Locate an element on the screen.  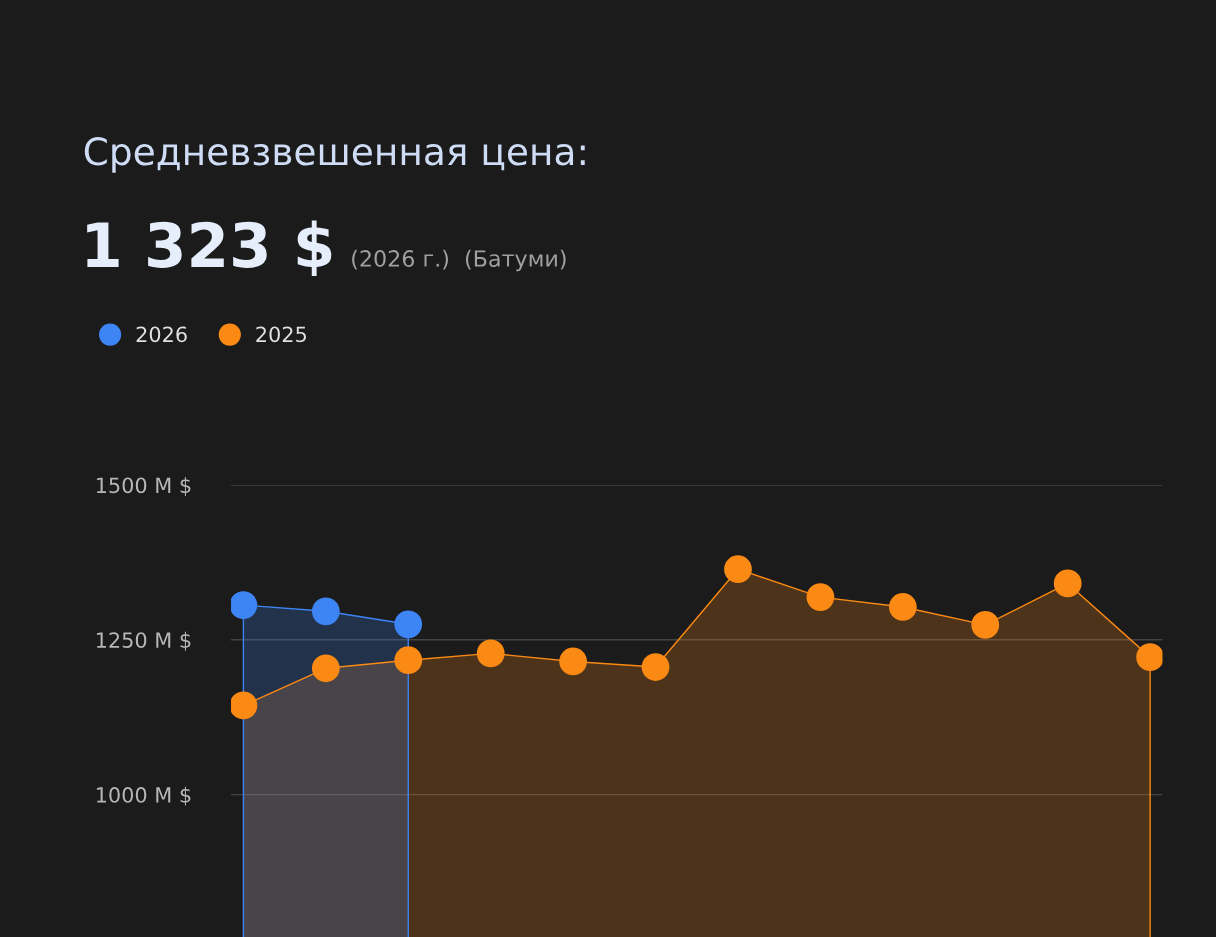
y-tick-label: 1500 M $ is located at coordinates (143, 486).